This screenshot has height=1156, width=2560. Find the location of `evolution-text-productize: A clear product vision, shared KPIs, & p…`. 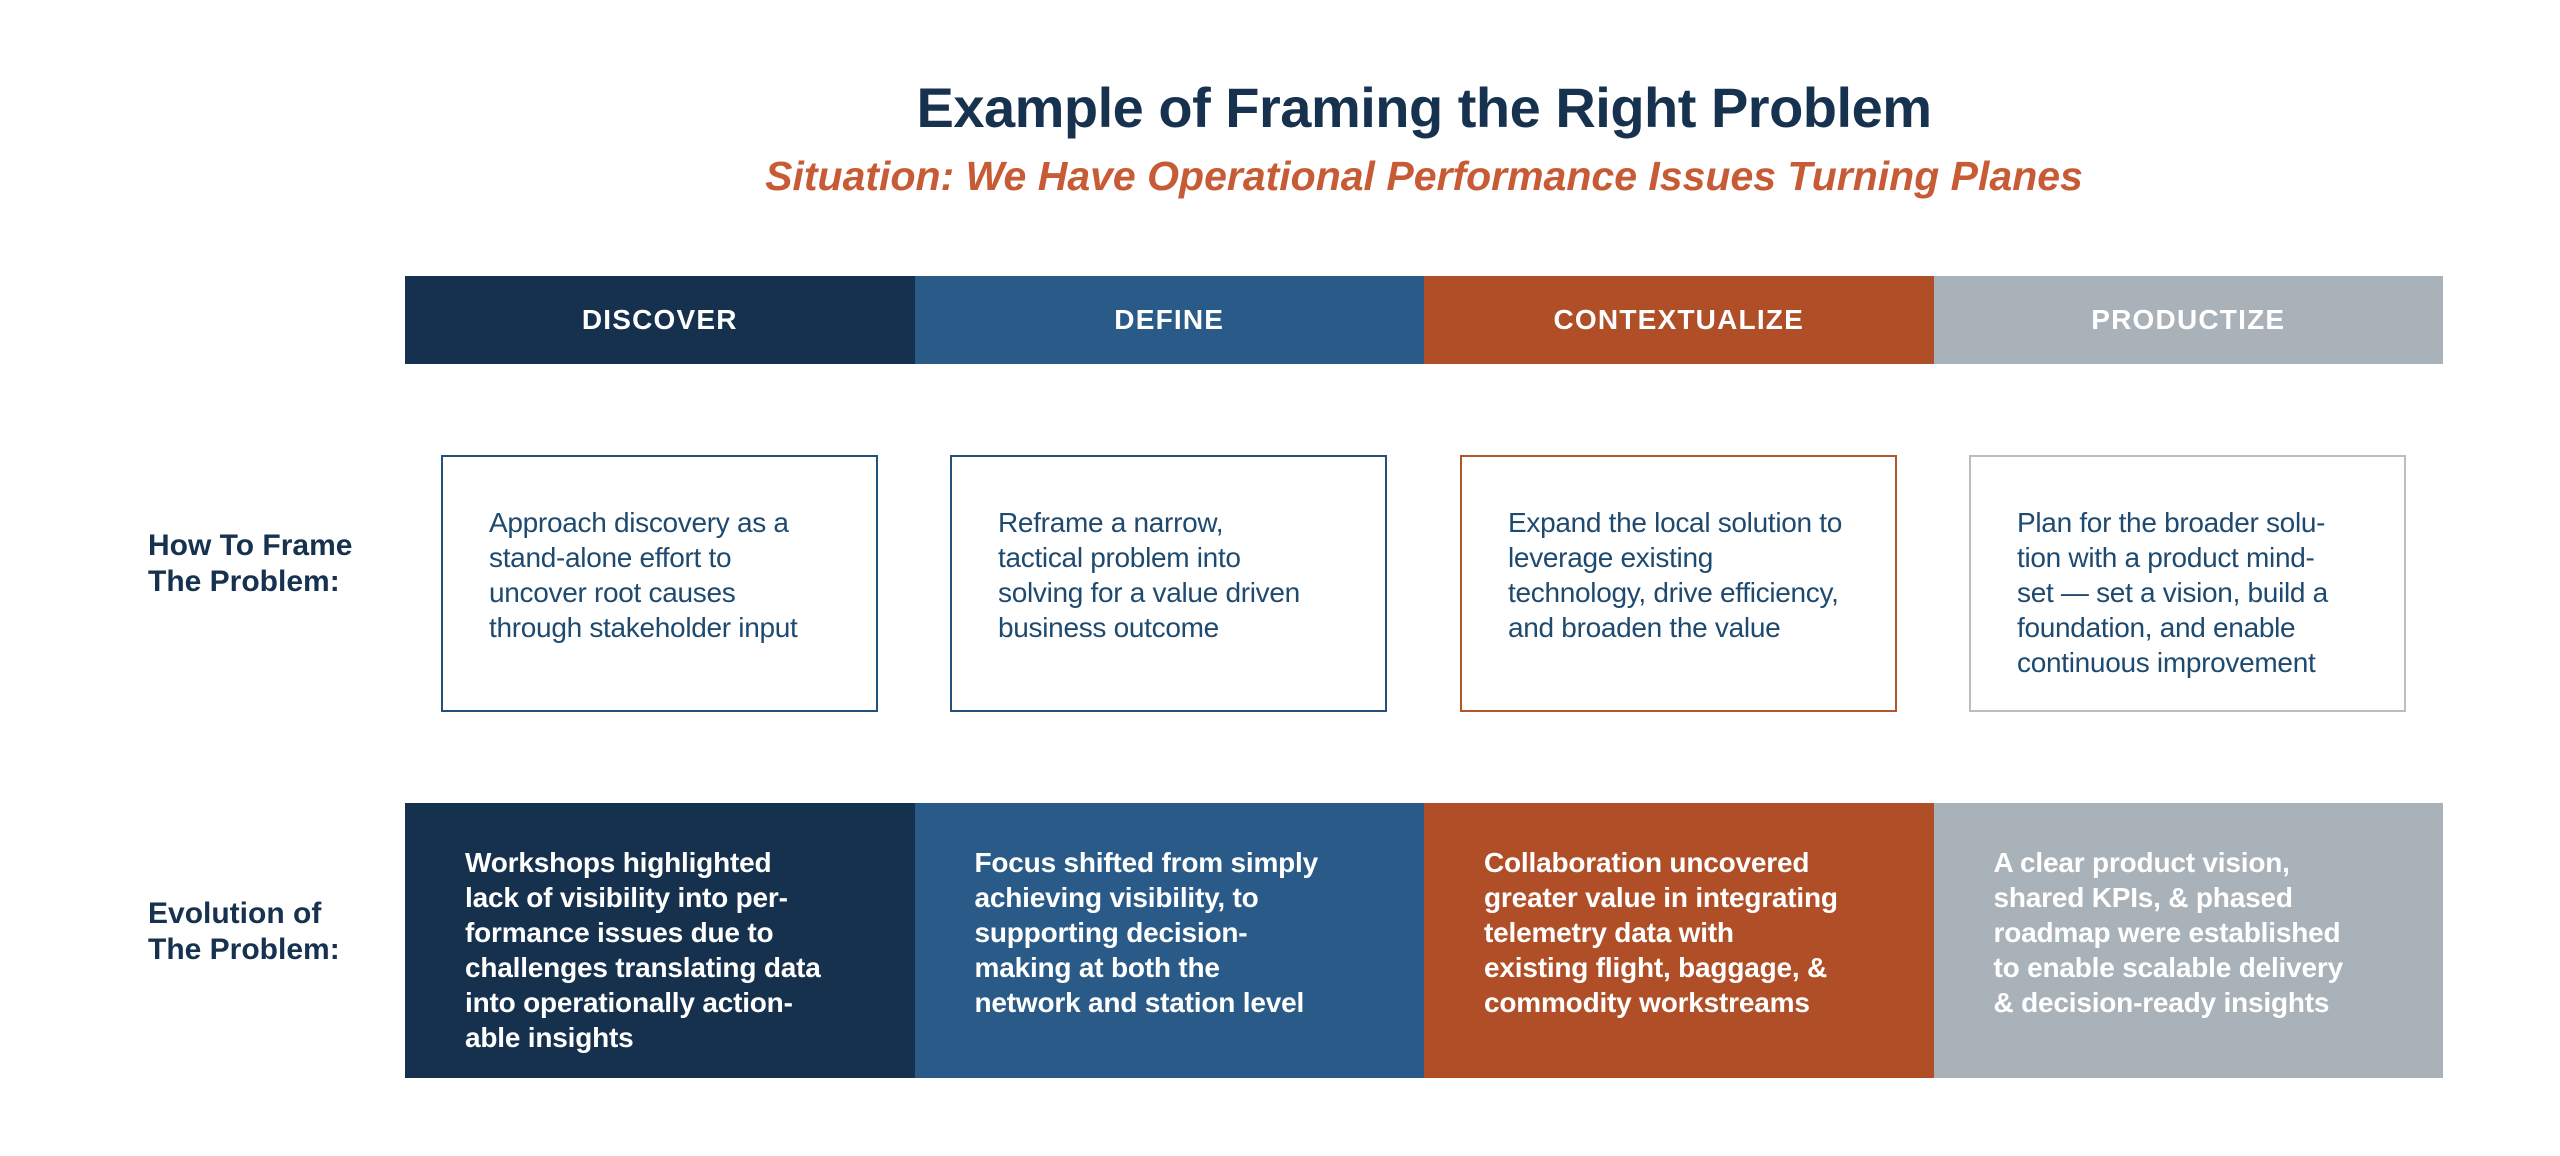

evolution-text-productize: A clear product vision, shared KPIs, & p… is located at coordinates (2168, 932).